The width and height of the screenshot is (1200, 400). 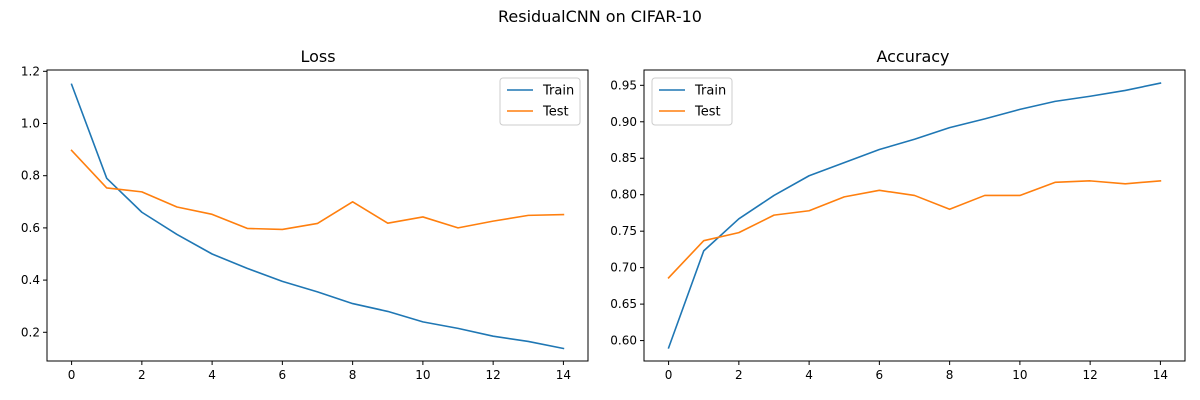 I want to click on loss-chart-title: Loss, so click(x=317, y=56).